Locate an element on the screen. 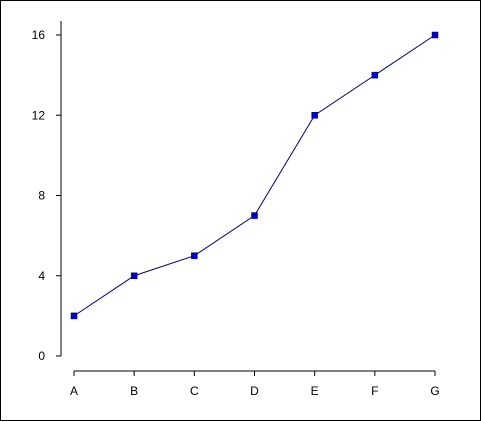 This screenshot has width=481, height=422. data-point-d is located at coordinates (254, 215).